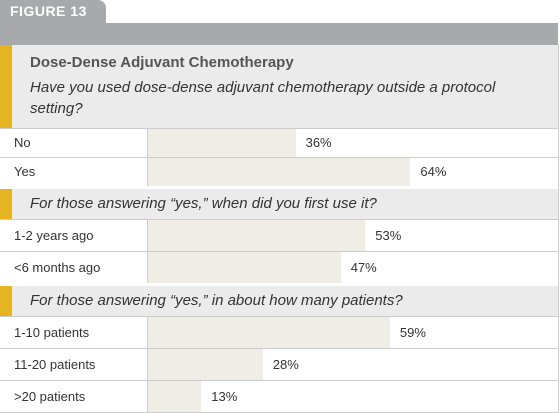 This screenshot has height=413, width=560. I want to click on row: <6 months ago 47%, so click(279, 267).